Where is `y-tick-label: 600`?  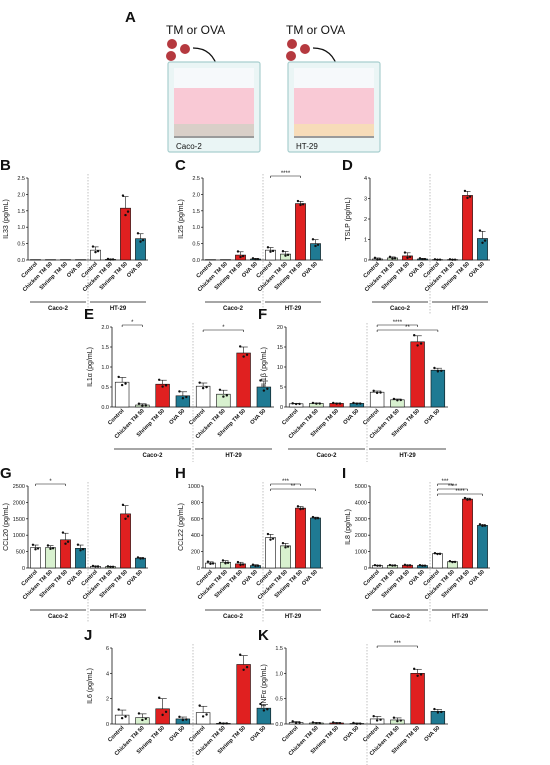
y-tick-label: 600 is located at coordinates (195, 520).